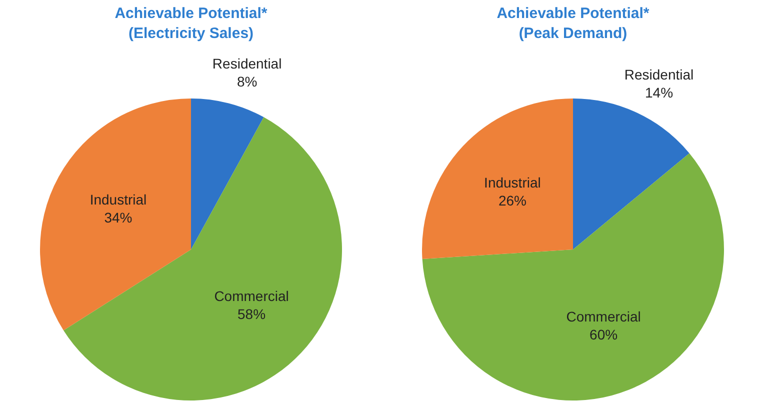 The width and height of the screenshot is (765, 417). What do you see at coordinates (573, 34) in the screenshot?
I see `chart-subtitle: (Peak Demand)` at bounding box center [573, 34].